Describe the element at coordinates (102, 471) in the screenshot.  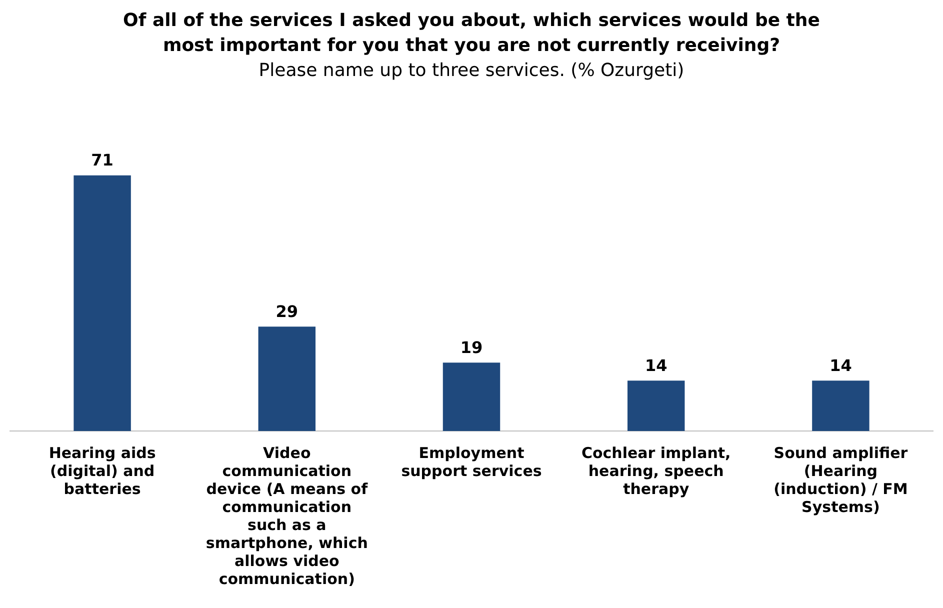
I see `x-tick-label: Hearing aids (digital) and batteries` at that location.